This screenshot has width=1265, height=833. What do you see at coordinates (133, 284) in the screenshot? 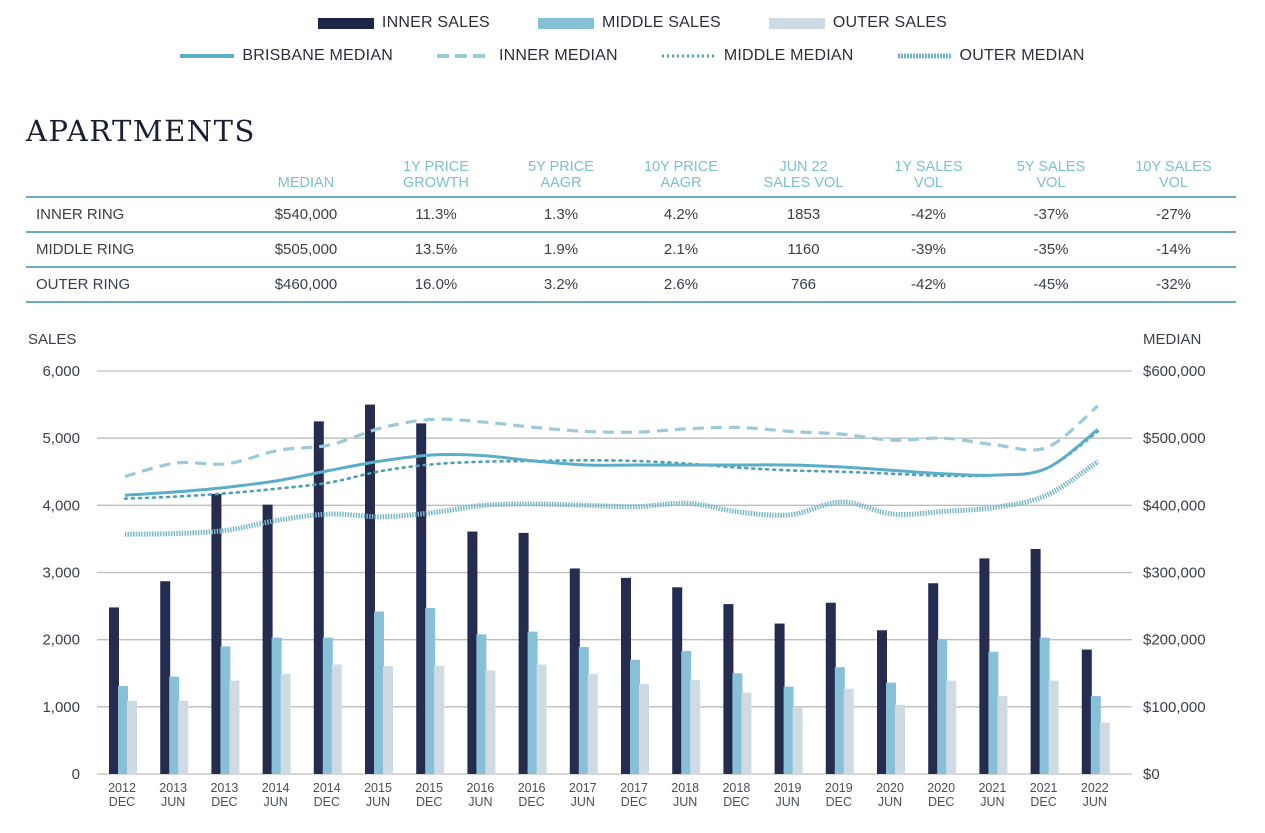
I see `table-cell-label: OUTER RING` at bounding box center [133, 284].